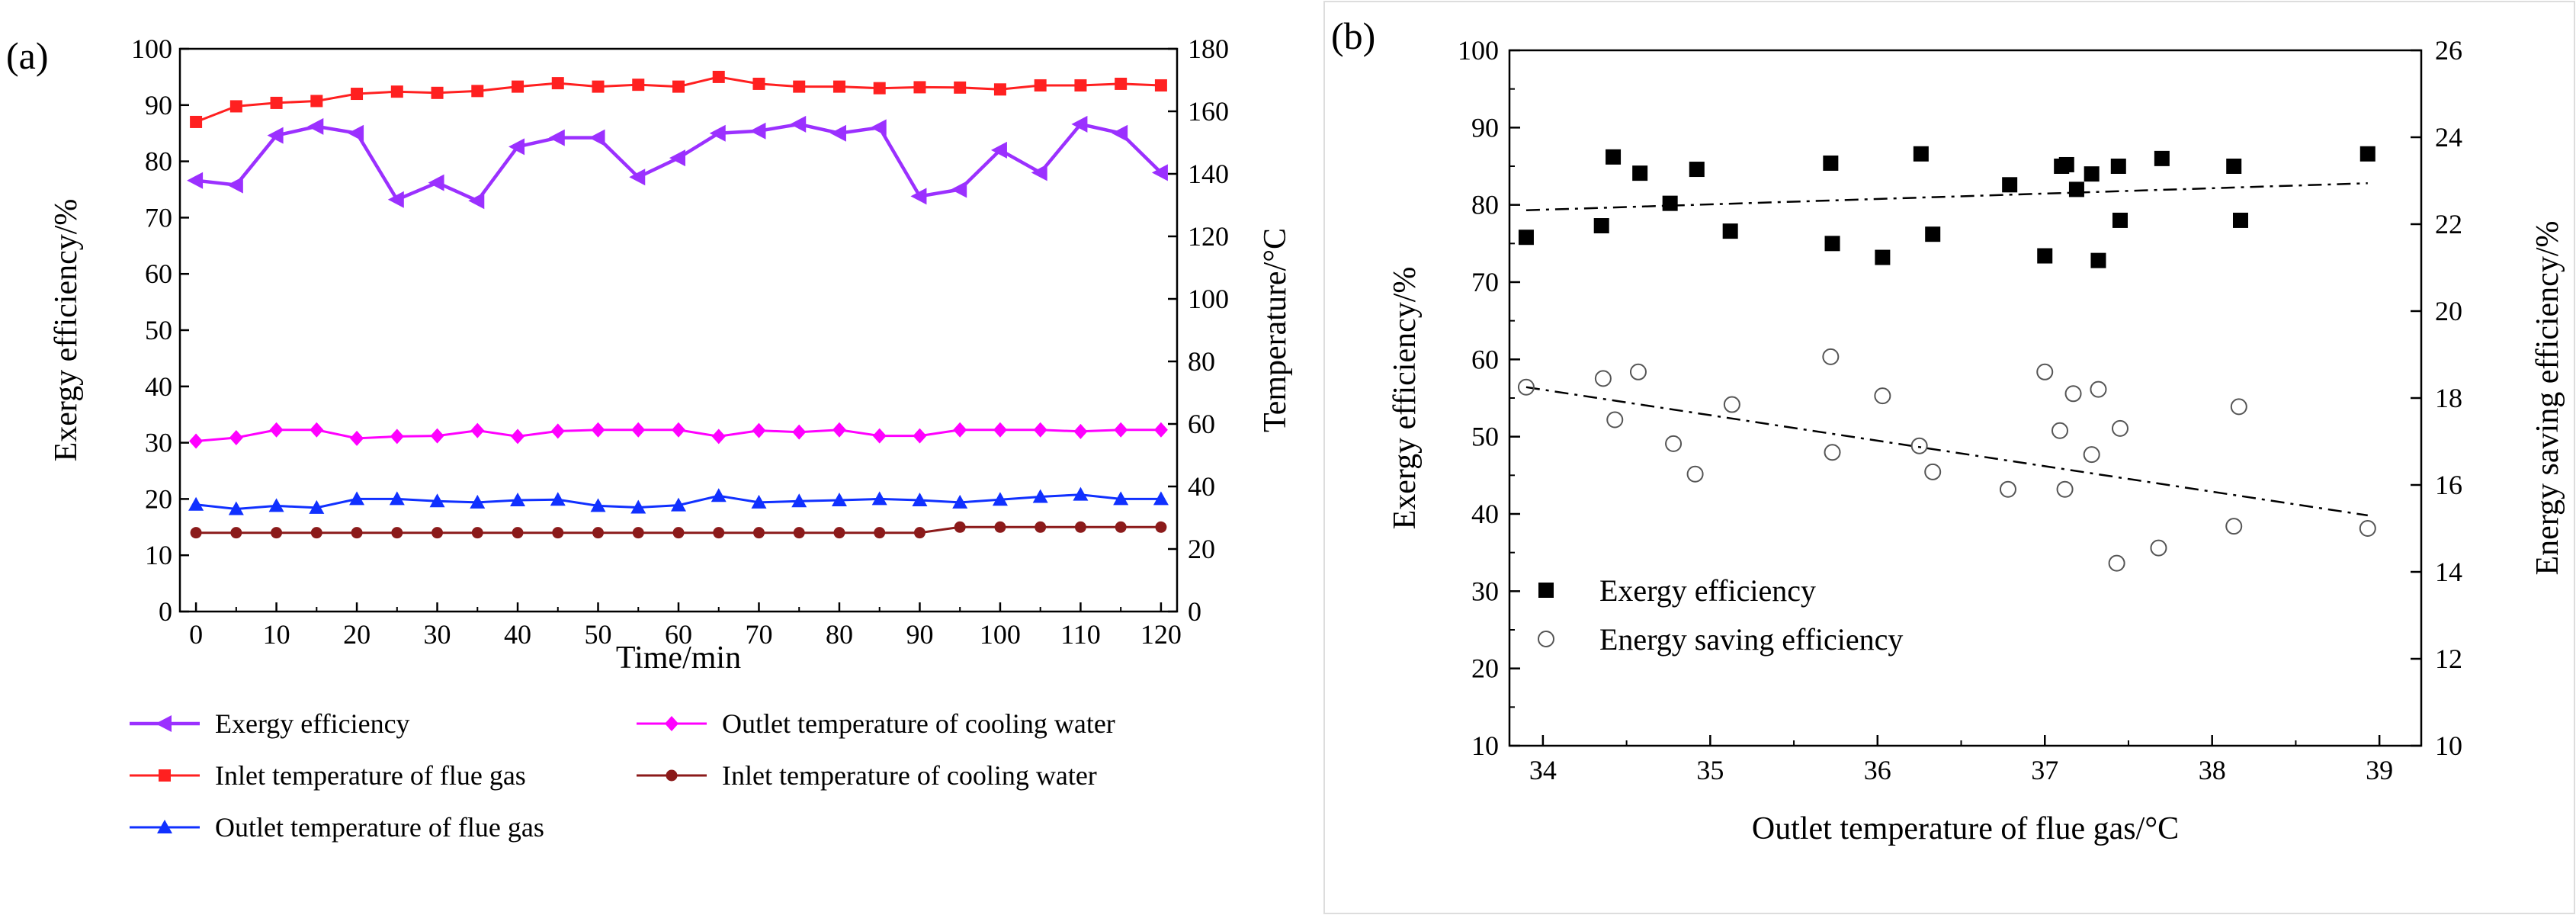 The height and width of the screenshot is (915, 2576). What do you see at coordinates (598, 634) in the screenshot?
I see `panel-a-x-tick-label: 50` at bounding box center [598, 634].